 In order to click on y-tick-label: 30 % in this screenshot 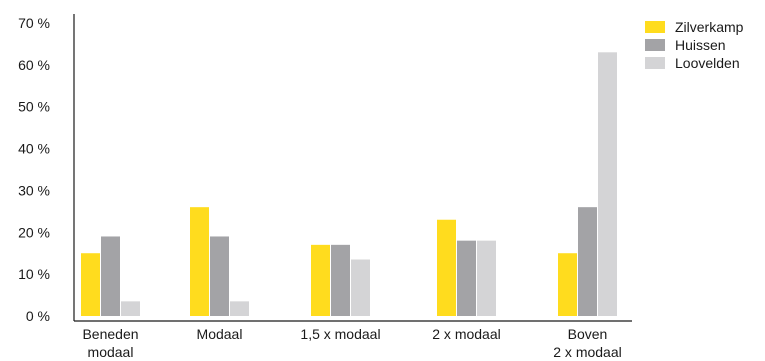, I will do `click(34, 190)`.